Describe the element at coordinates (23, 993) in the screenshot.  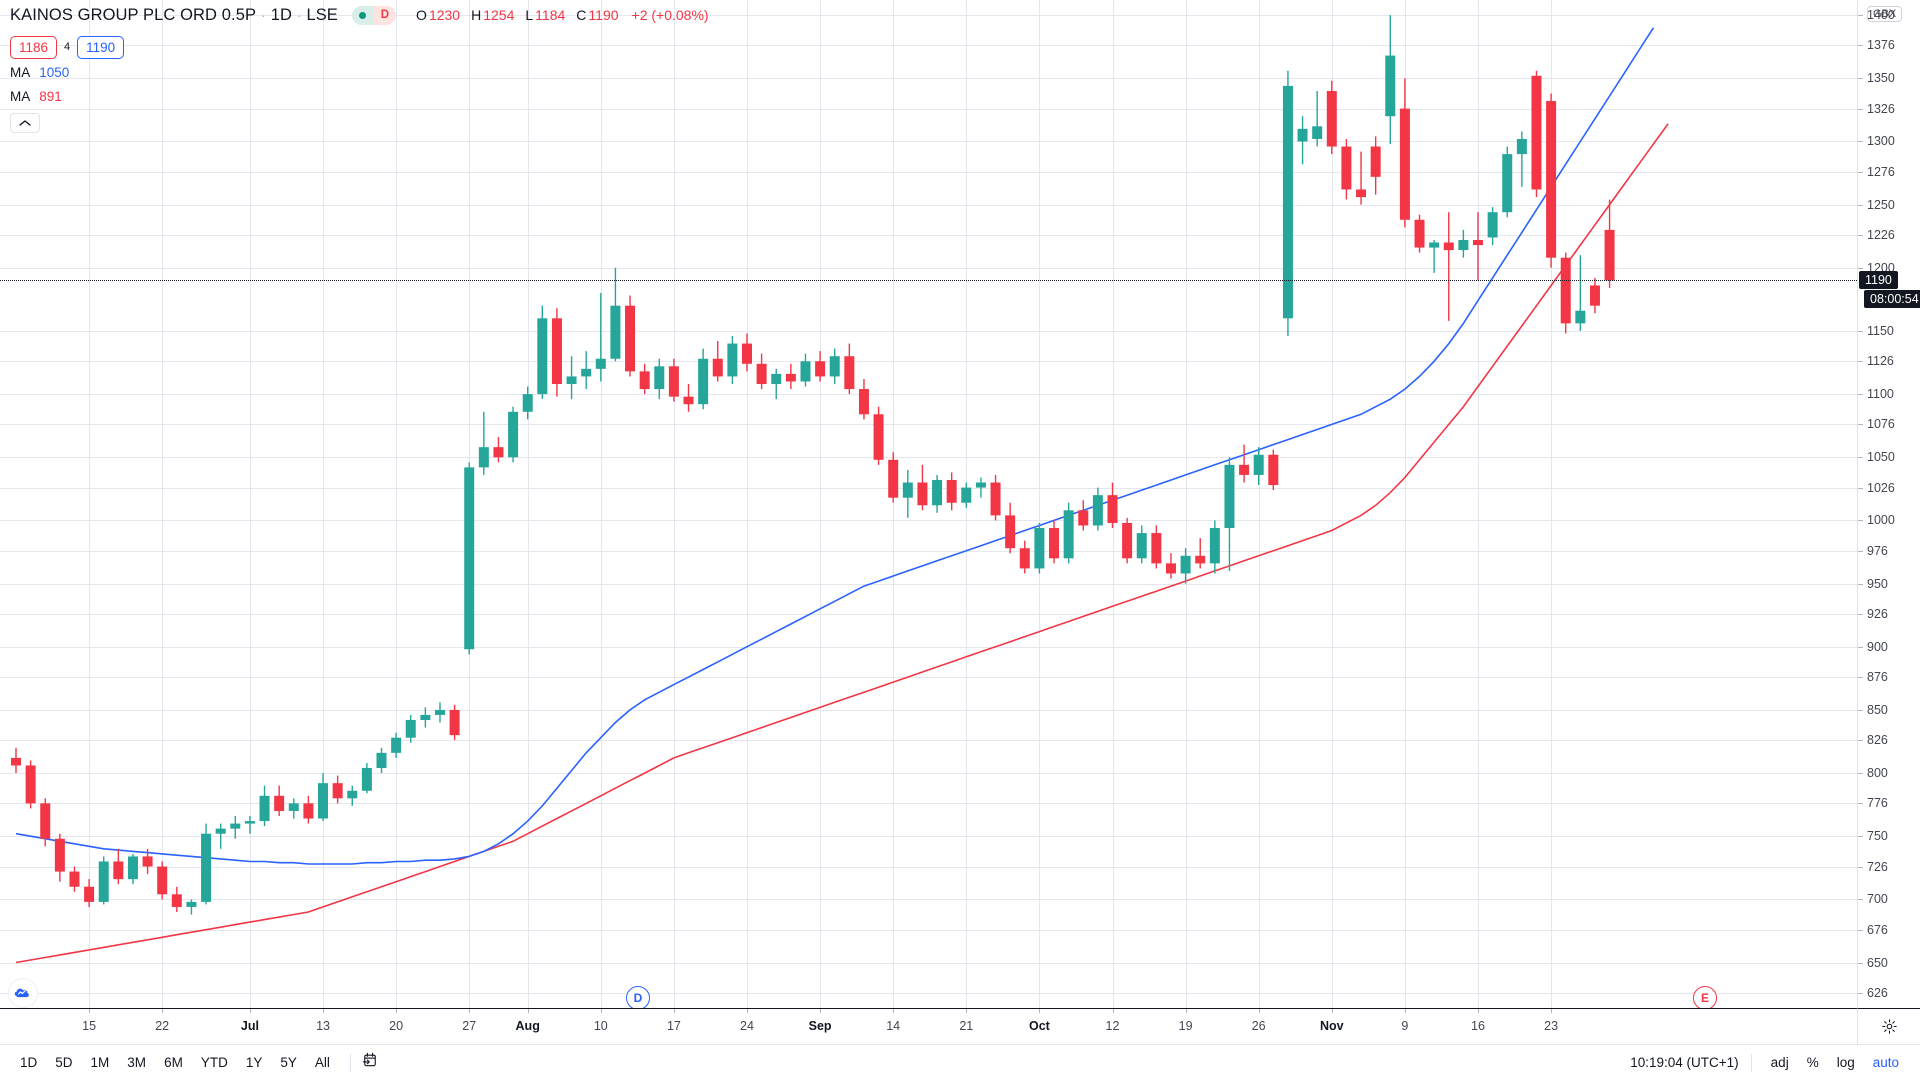
I see `tradingview-logo-icon` at that location.